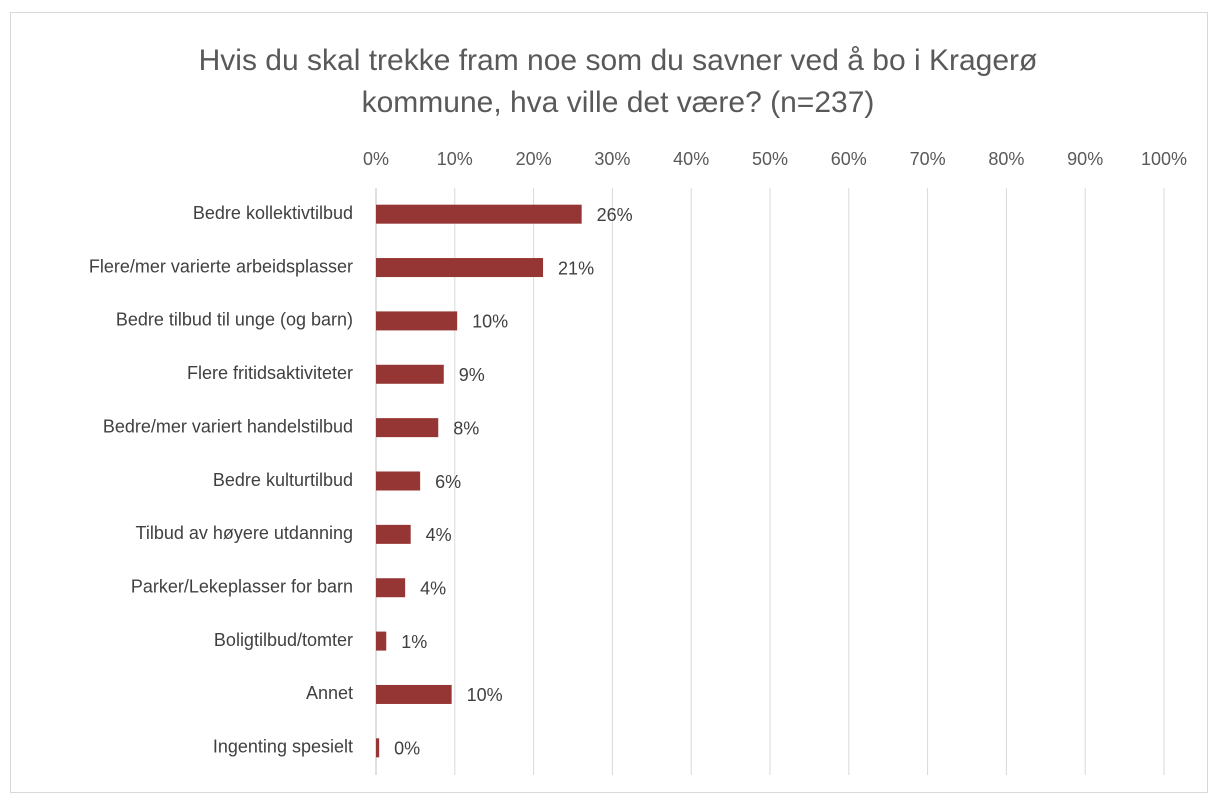 The width and height of the screenshot is (1209, 794). I want to click on category-label: Annet, so click(329, 693).